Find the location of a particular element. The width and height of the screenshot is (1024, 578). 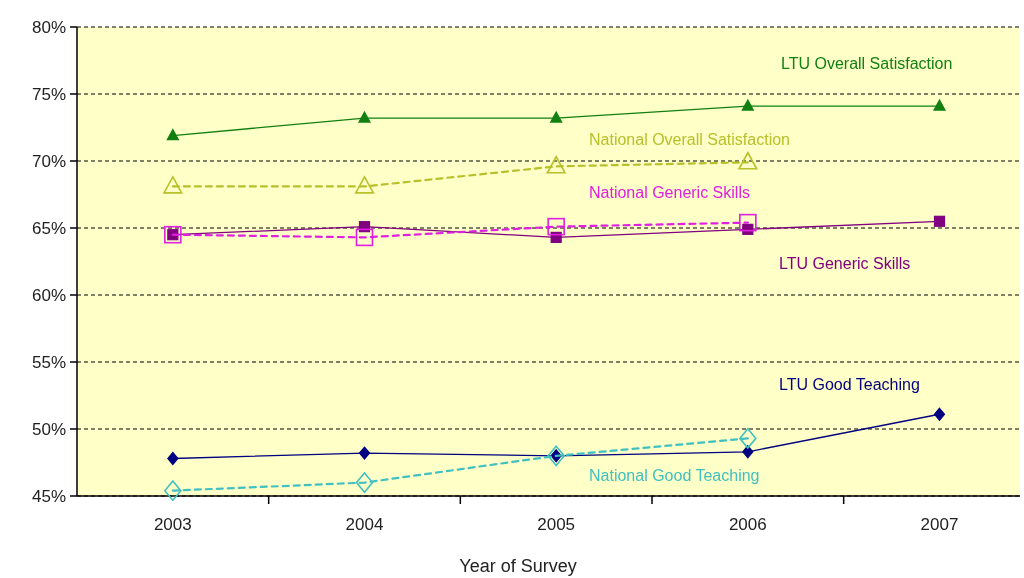

y-tick-label: 70% is located at coordinates (48, 161).